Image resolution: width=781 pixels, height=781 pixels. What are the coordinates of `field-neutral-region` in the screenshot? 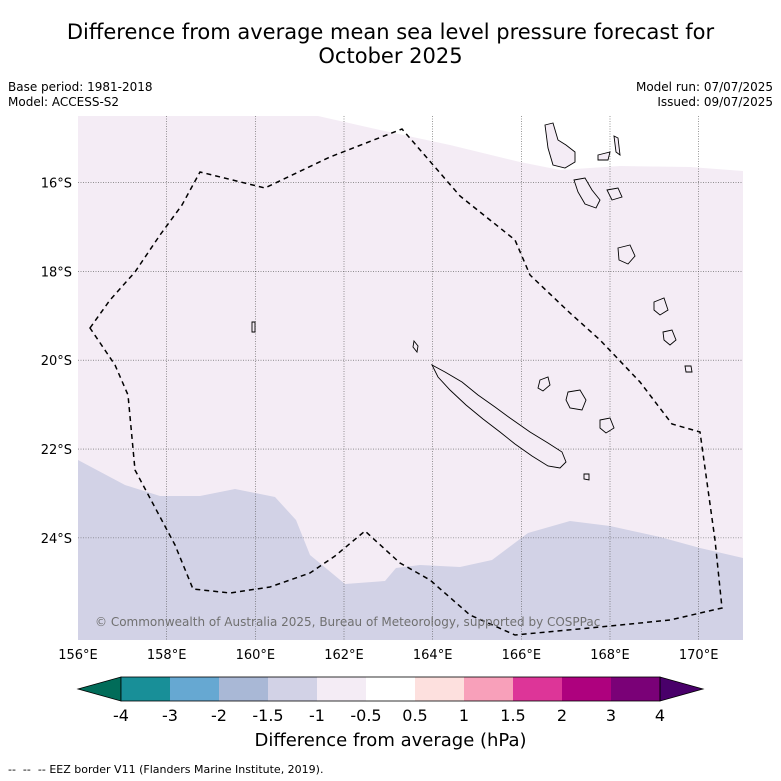 It's located at (530, 143).